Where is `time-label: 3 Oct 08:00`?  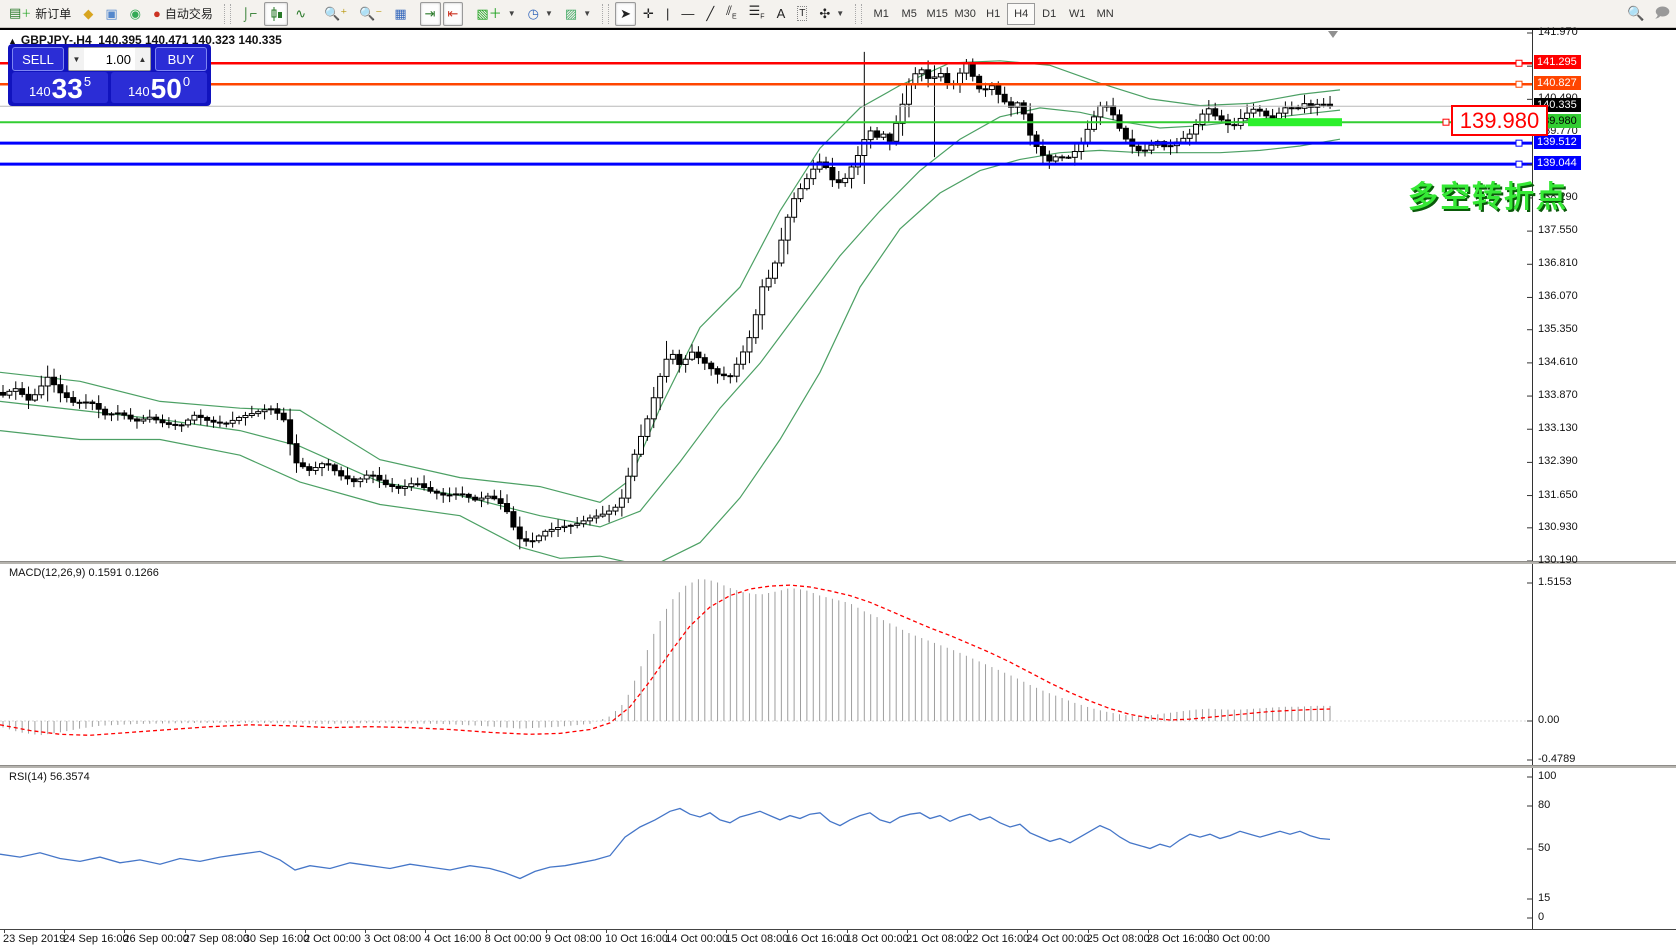 time-label: 3 Oct 08:00 is located at coordinates (393, 939).